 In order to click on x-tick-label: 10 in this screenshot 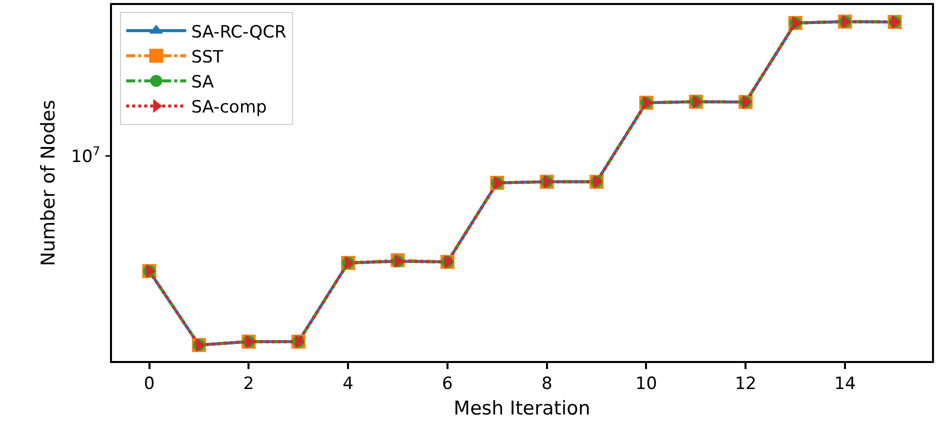, I will do `click(646, 384)`.